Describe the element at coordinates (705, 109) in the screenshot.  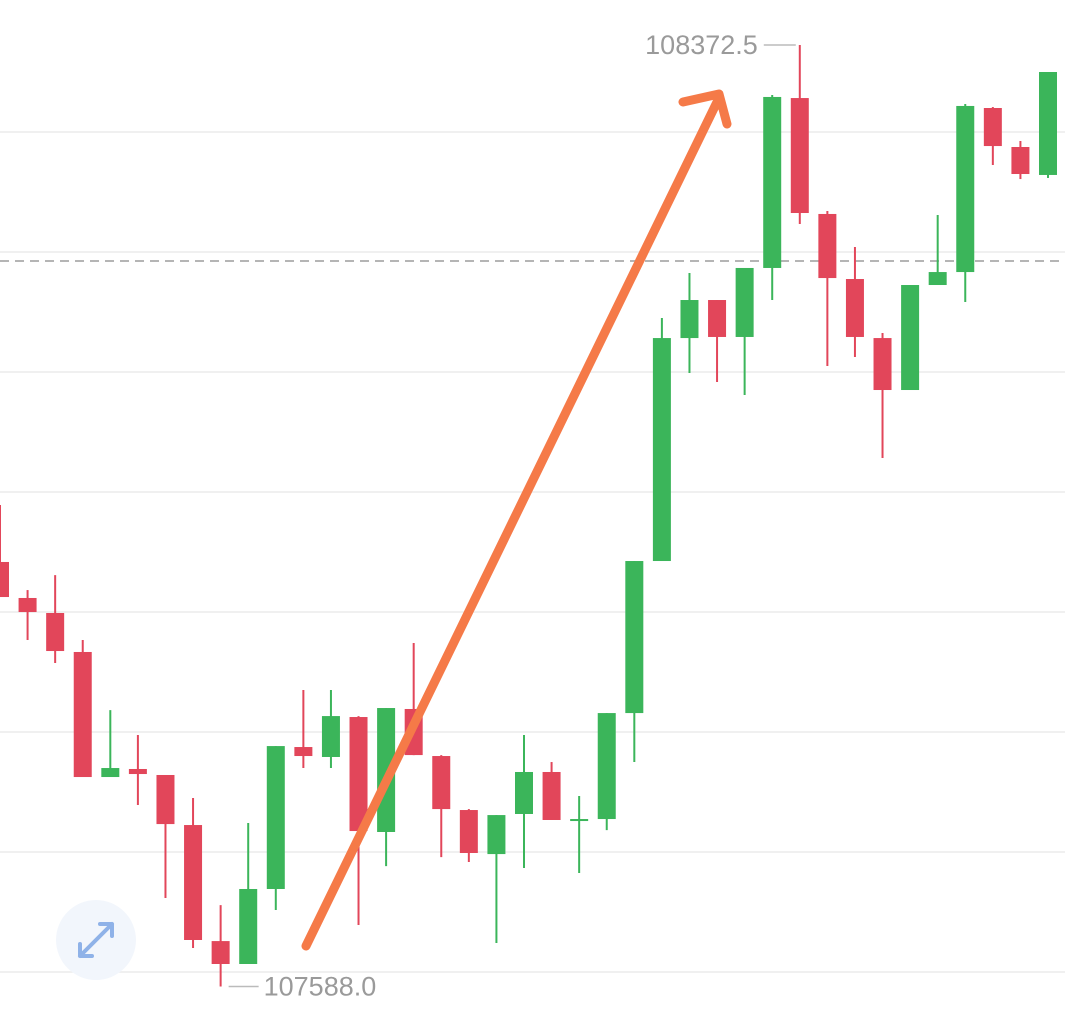
I see `arrow-head` at that location.